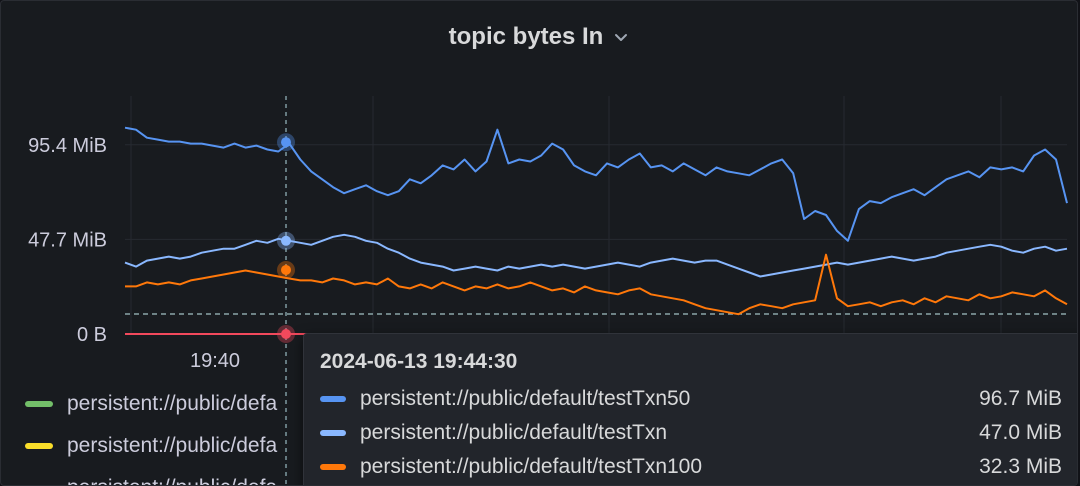 This screenshot has width=1080, height=486. What do you see at coordinates (513, 432) in the screenshot?
I see `tooltip-series-name: persistent://public/default/testTxn` at bounding box center [513, 432].